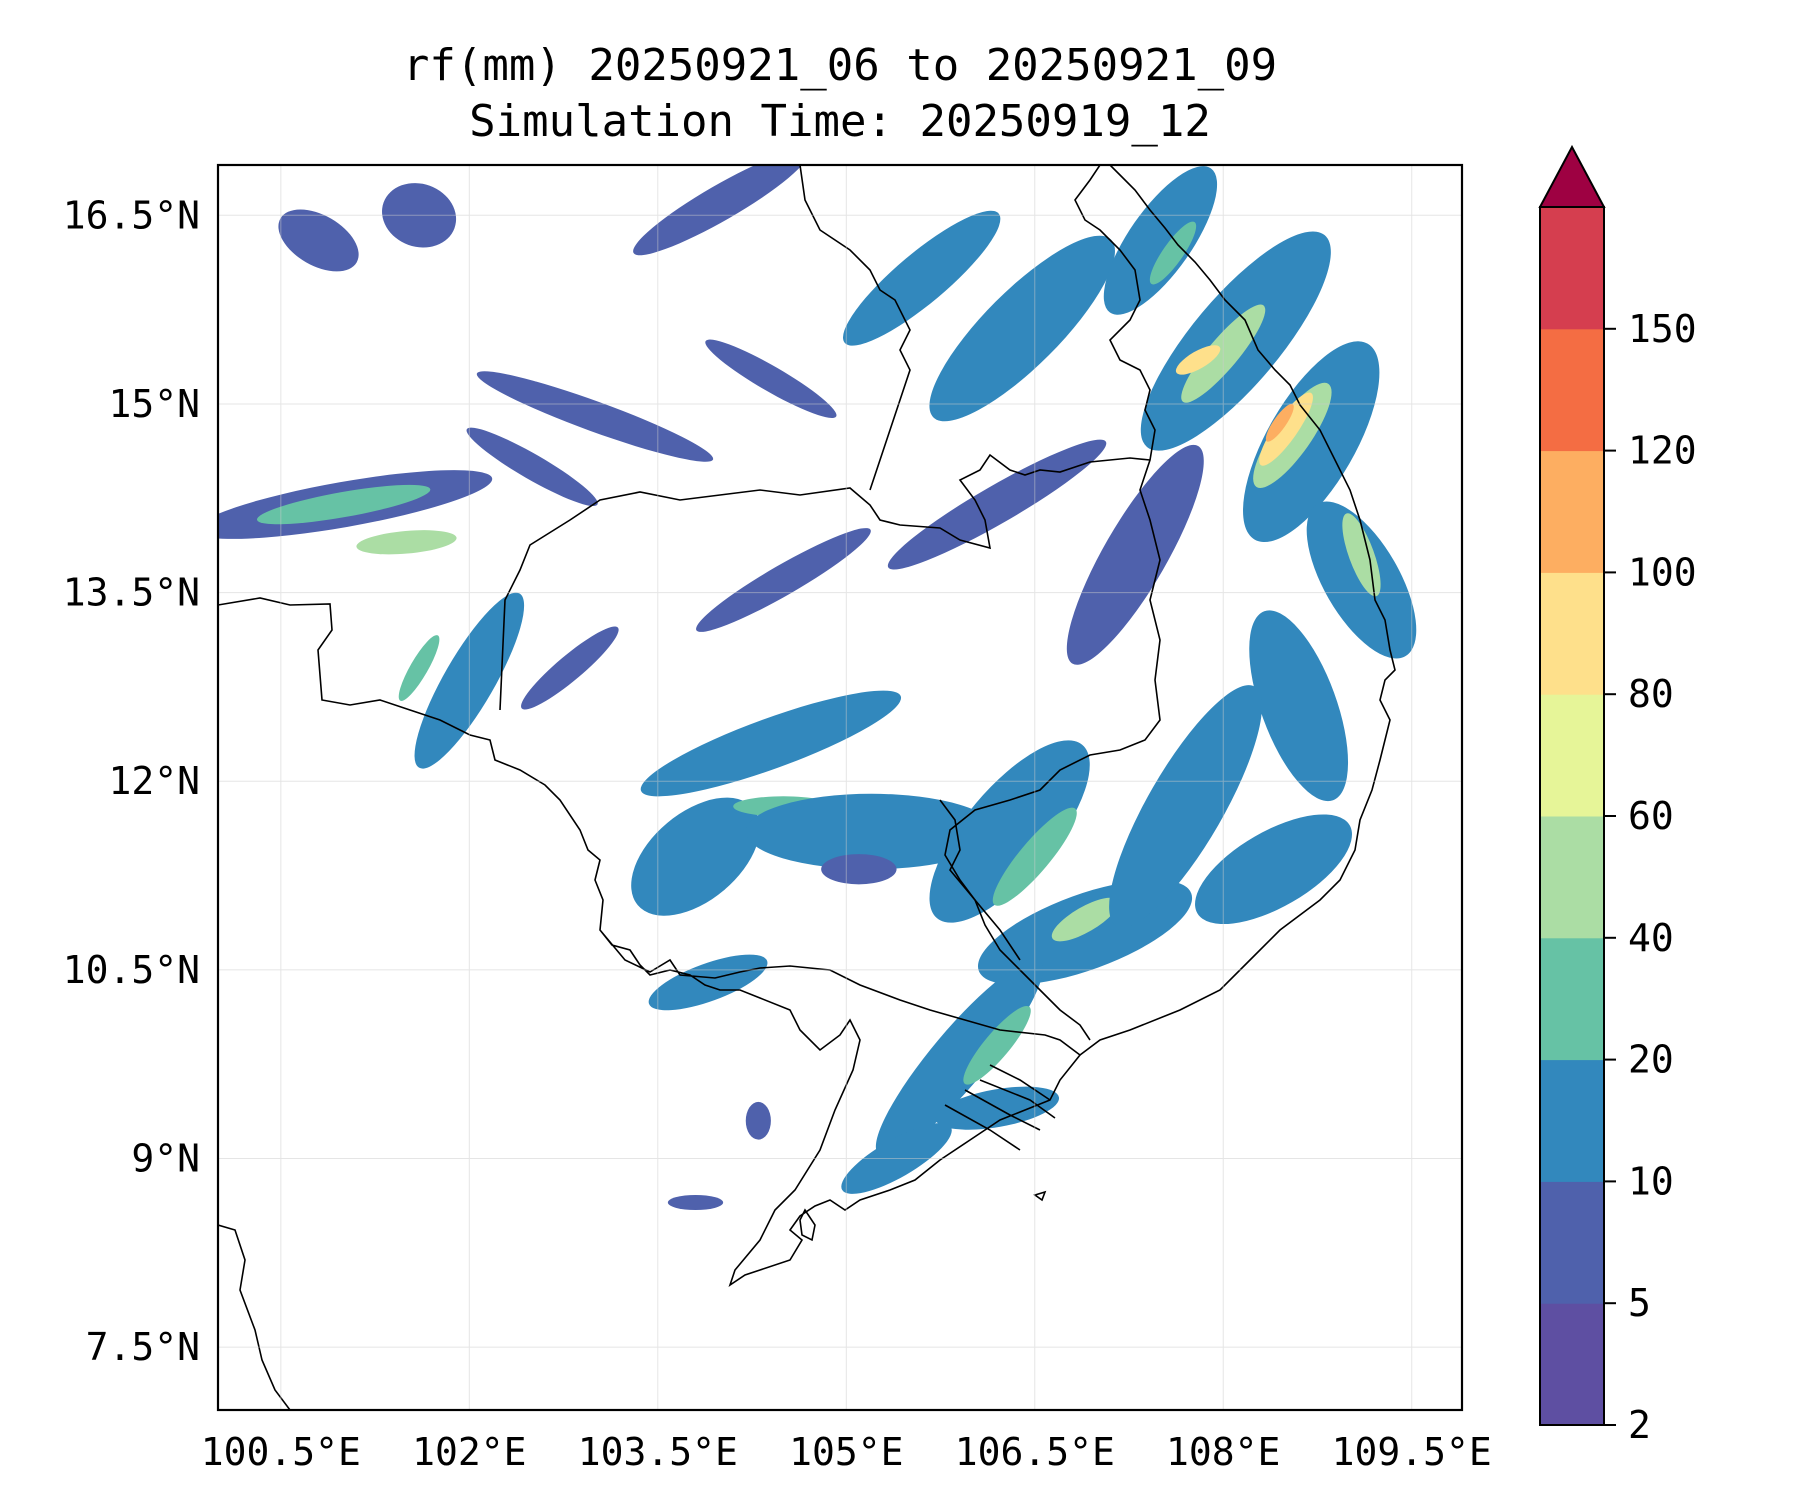 This screenshot has height=1500, width=1800. Describe the element at coordinates (154, 781) in the screenshot. I see `lat-tick-label: 12°N` at that location.